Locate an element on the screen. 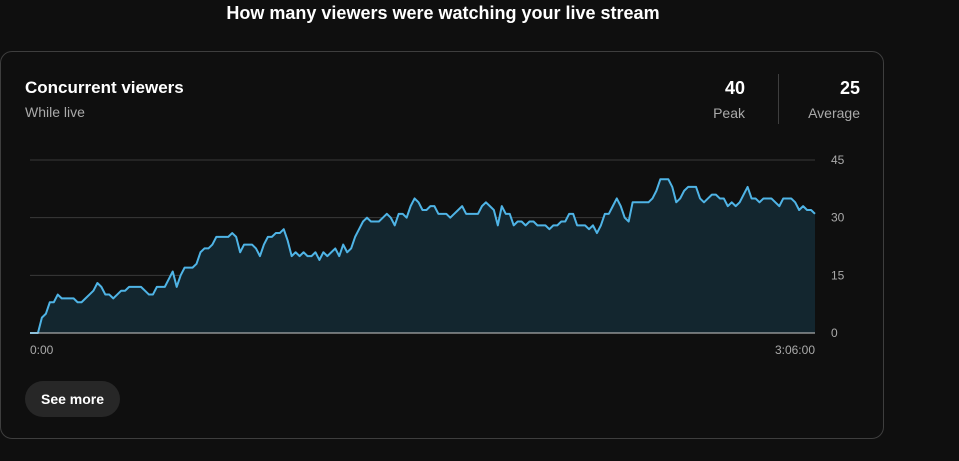 The height and width of the screenshot is (461, 959). y-tick-label-15: 15 is located at coordinates (838, 275).